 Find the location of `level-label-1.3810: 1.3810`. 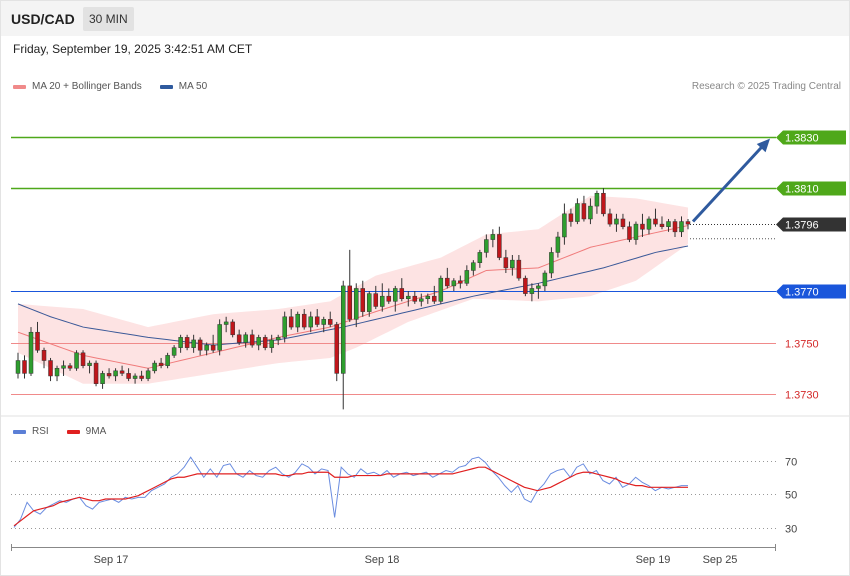

level-label-1.3810: 1.3810 is located at coordinates (802, 190).